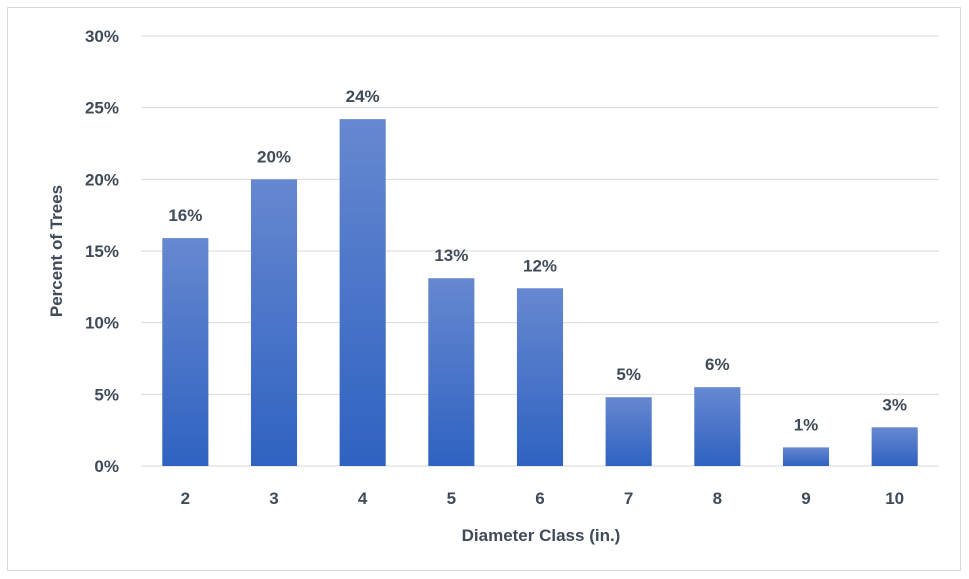 The image size is (969, 579). I want to click on y-tick-label: 5%, so click(106, 394).